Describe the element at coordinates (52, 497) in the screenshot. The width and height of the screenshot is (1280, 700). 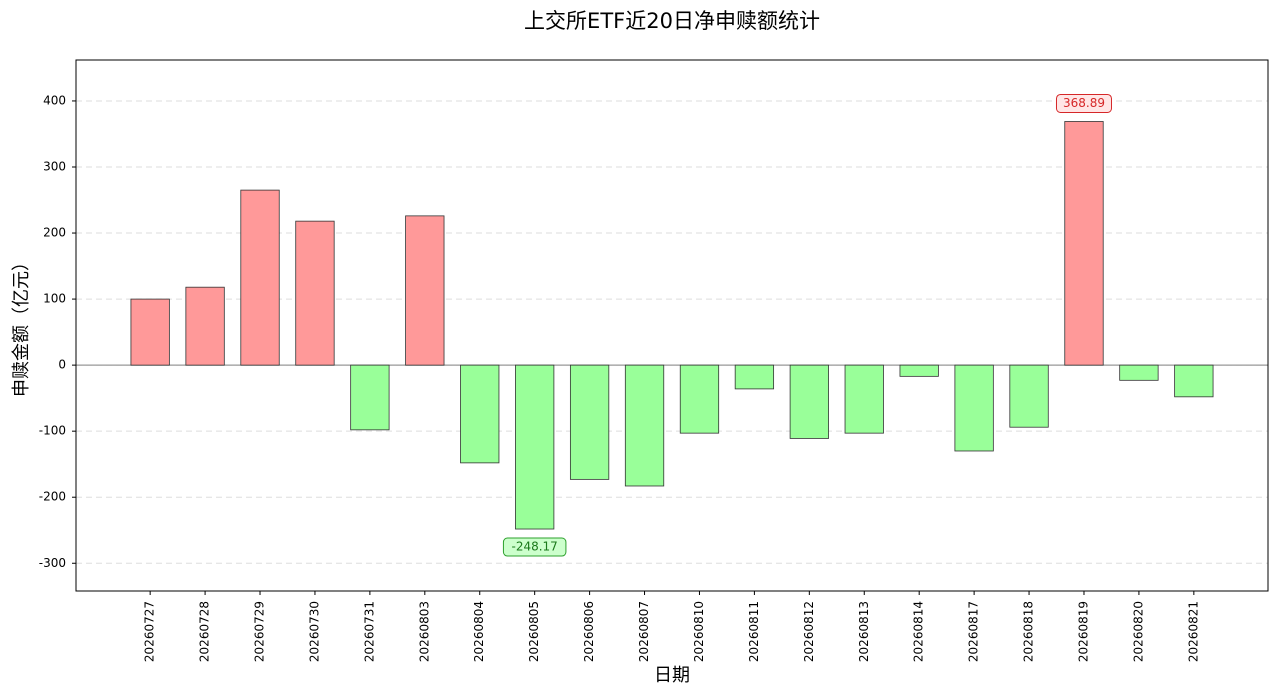
I see `y-tick-label: -200` at that location.